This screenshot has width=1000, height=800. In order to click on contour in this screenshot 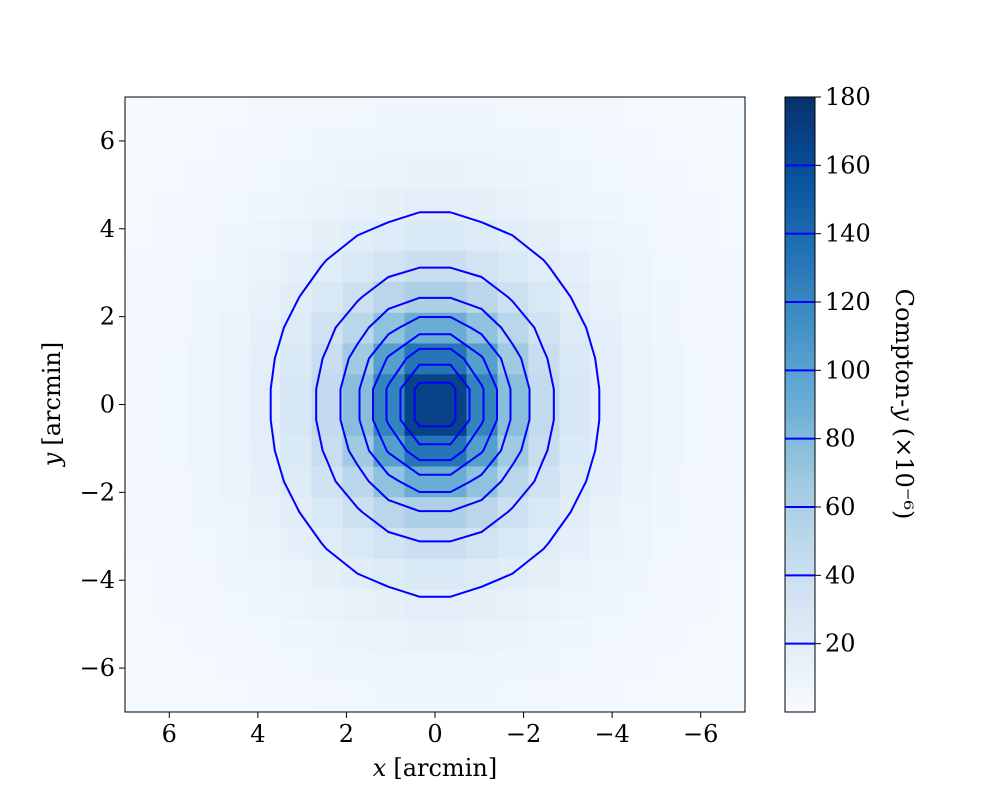, I will do `click(435, 404)`.